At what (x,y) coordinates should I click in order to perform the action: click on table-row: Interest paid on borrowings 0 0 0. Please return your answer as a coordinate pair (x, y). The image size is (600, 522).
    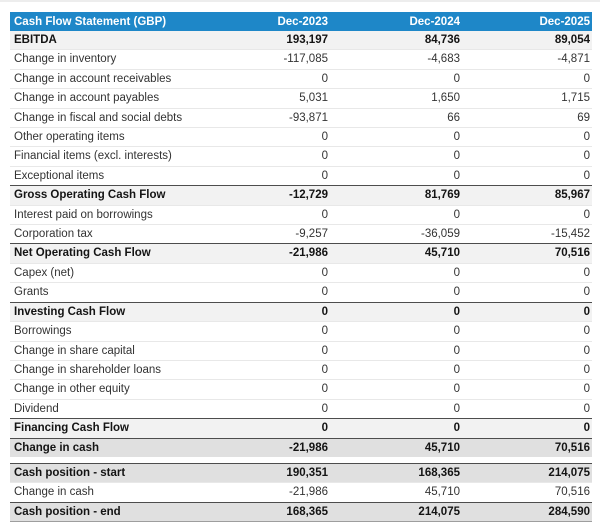
    Looking at the image, I should click on (301, 214).